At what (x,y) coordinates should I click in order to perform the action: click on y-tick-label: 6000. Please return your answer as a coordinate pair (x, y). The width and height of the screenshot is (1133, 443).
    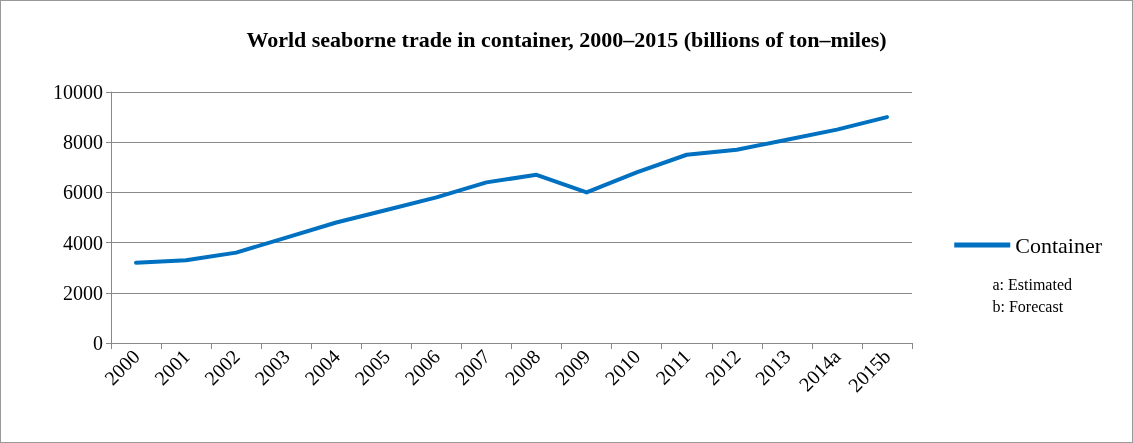
    Looking at the image, I should click on (83, 192).